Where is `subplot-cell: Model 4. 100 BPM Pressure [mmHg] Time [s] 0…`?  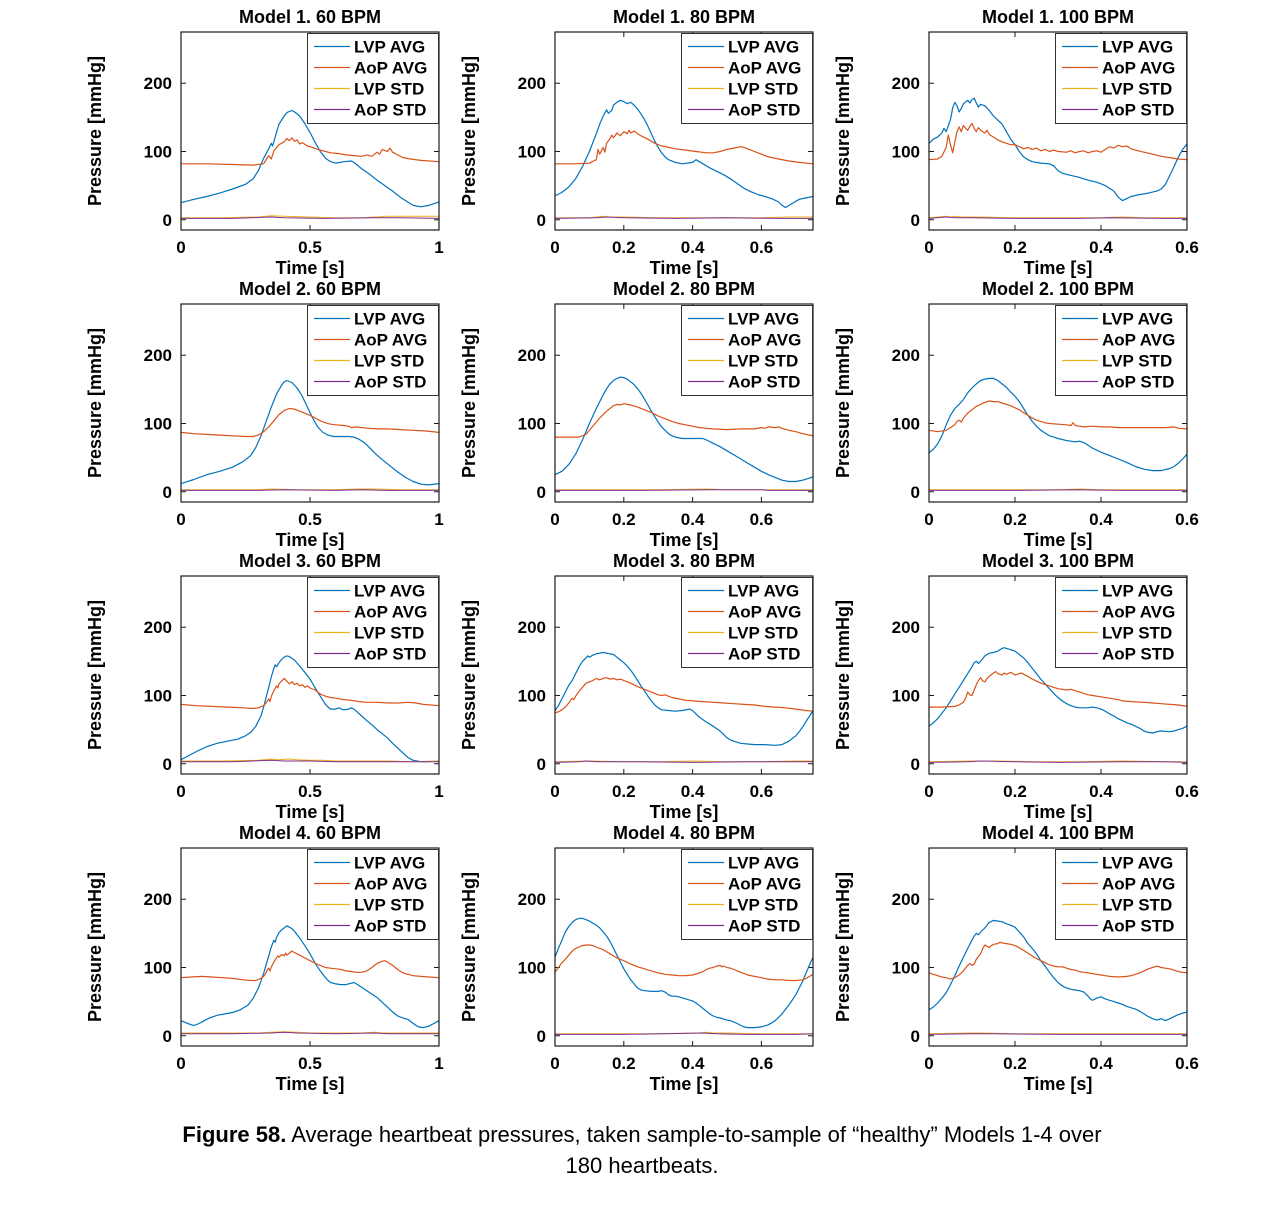 subplot-cell: Model 4. 100 BPM Pressure [mmHg] Time [s] 0… is located at coordinates (1016, 959).